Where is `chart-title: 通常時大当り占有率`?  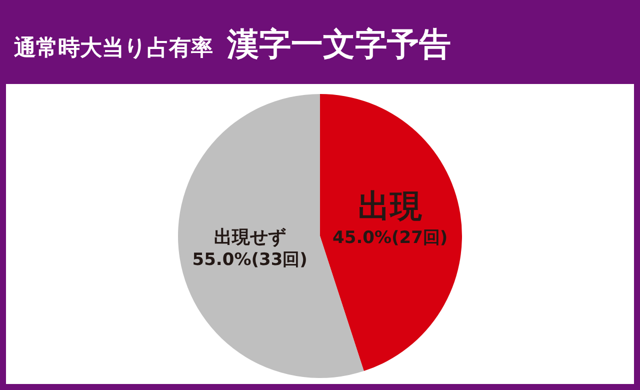 chart-title: 通常時大当り占有率 is located at coordinates (113, 48).